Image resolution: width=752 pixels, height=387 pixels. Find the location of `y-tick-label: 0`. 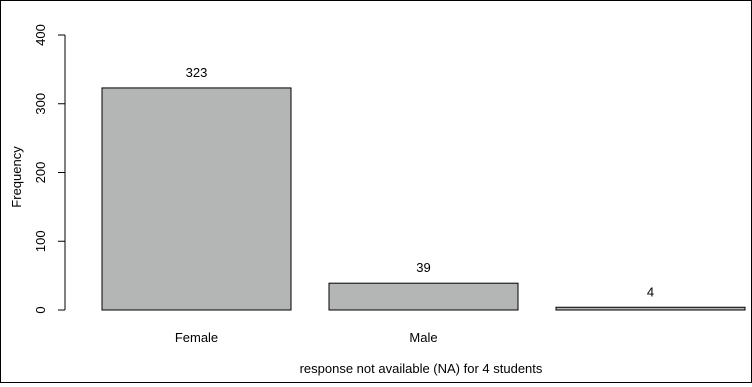

y-tick-label: 0 is located at coordinates (40, 309).